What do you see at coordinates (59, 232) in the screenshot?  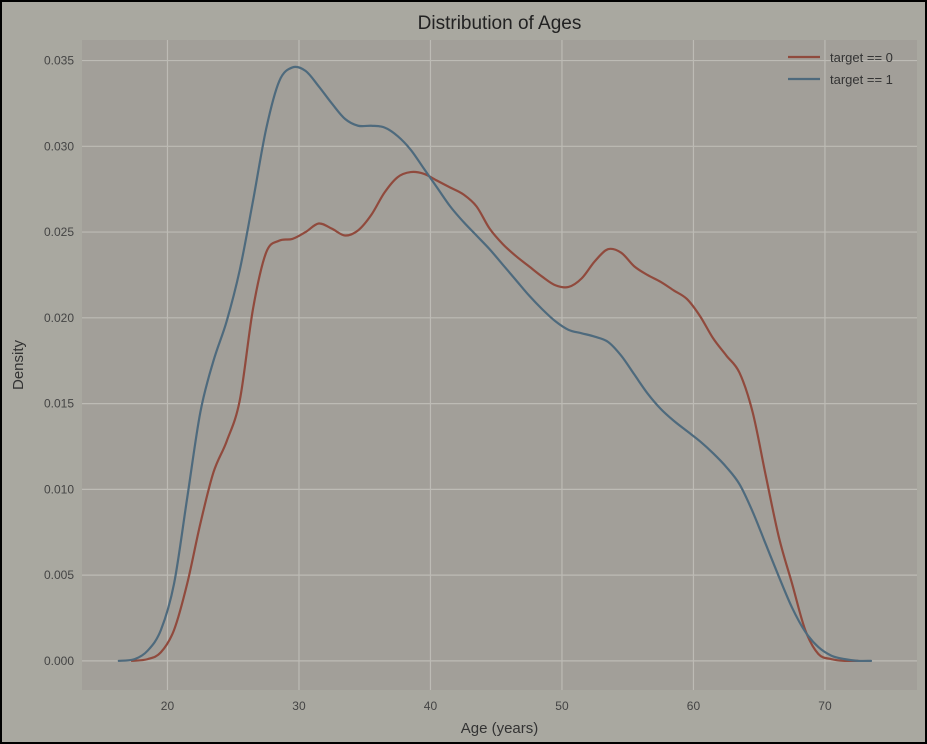 I see `y-tick-label: 0.025` at bounding box center [59, 232].